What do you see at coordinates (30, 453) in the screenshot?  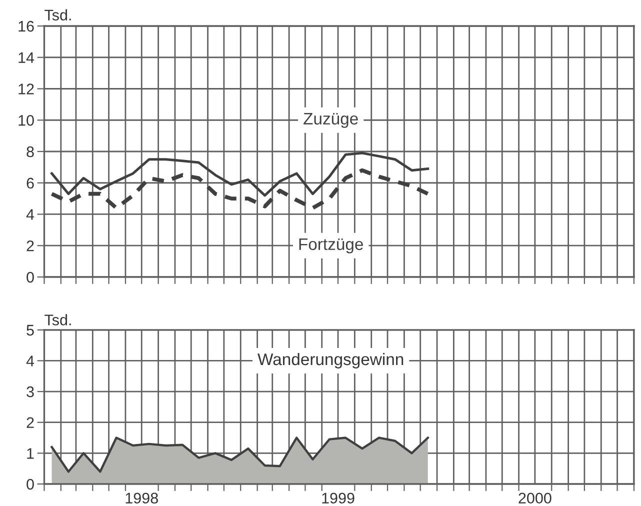 I see `y-tick-label: 1` at bounding box center [30, 453].